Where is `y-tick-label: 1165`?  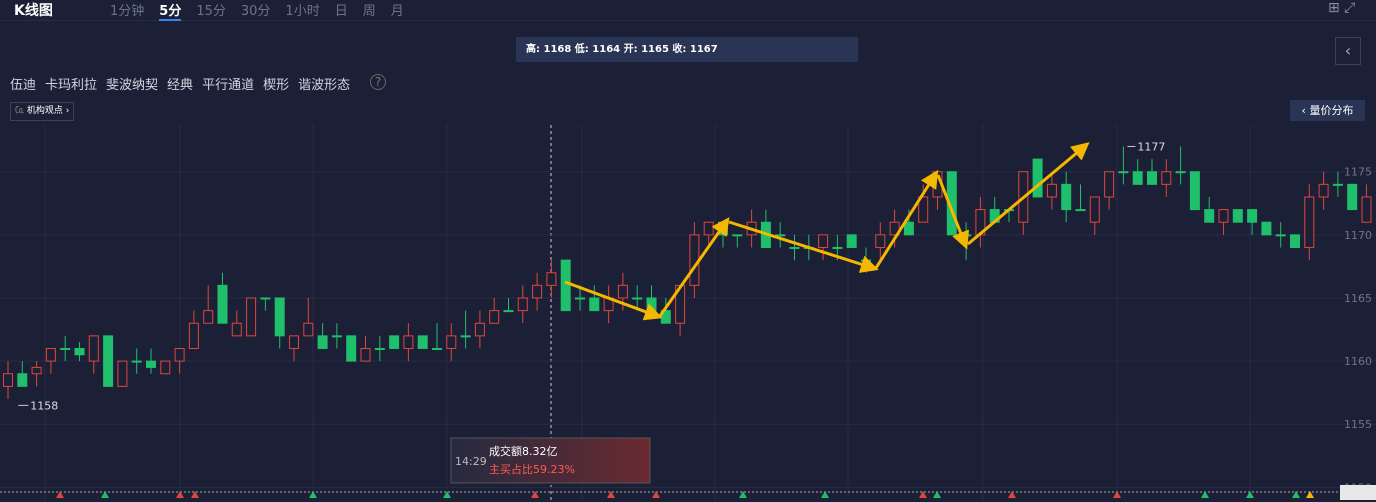 y-tick-label: 1165 is located at coordinates (1358, 298).